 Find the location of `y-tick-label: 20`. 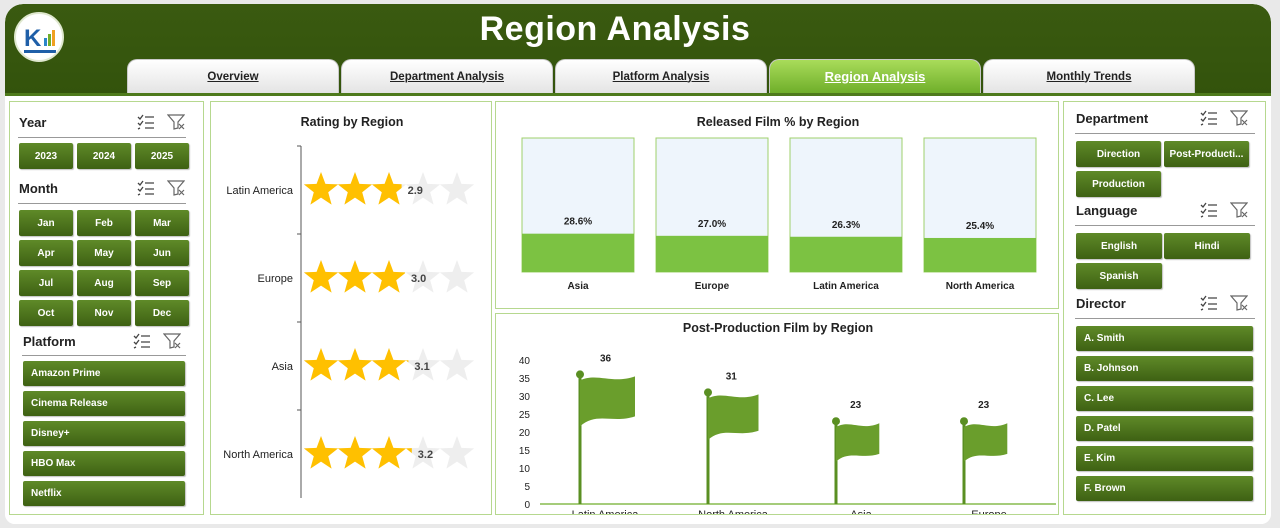

y-tick-label: 20 is located at coordinates (525, 433).